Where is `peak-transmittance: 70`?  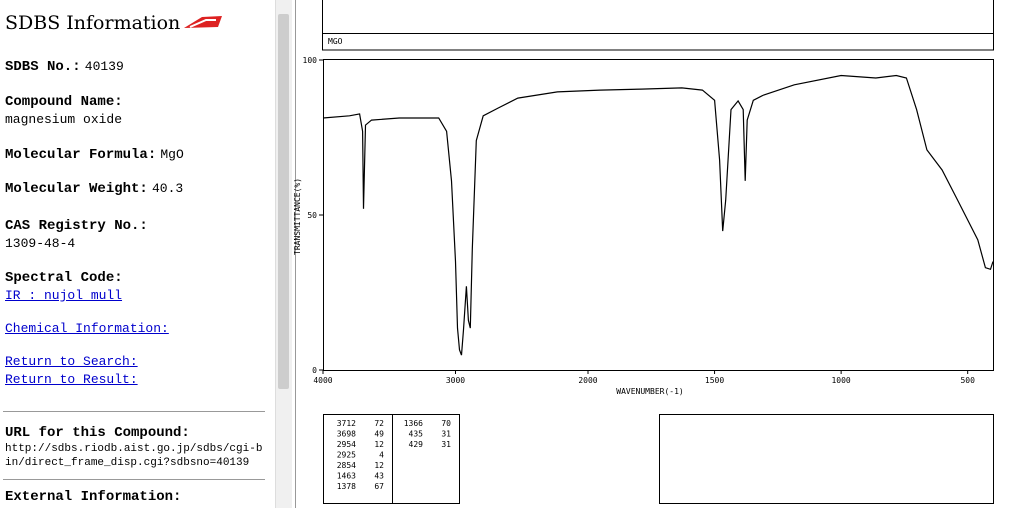 peak-transmittance: 70 is located at coordinates (446, 423).